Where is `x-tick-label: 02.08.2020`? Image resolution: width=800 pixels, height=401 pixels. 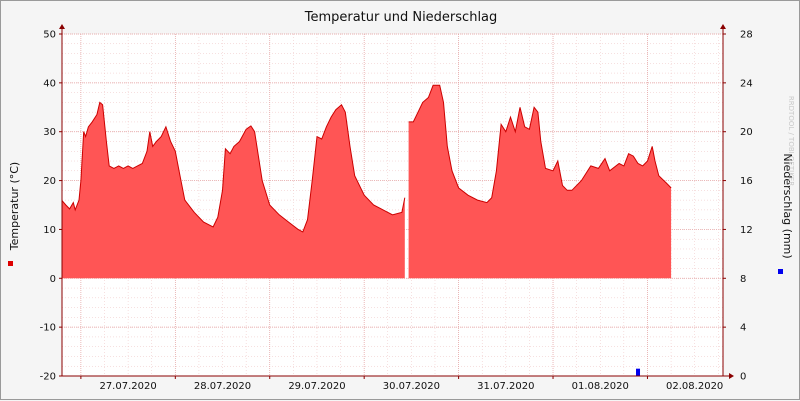 x-tick-label: 02.08.2020 is located at coordinates (694, 386).